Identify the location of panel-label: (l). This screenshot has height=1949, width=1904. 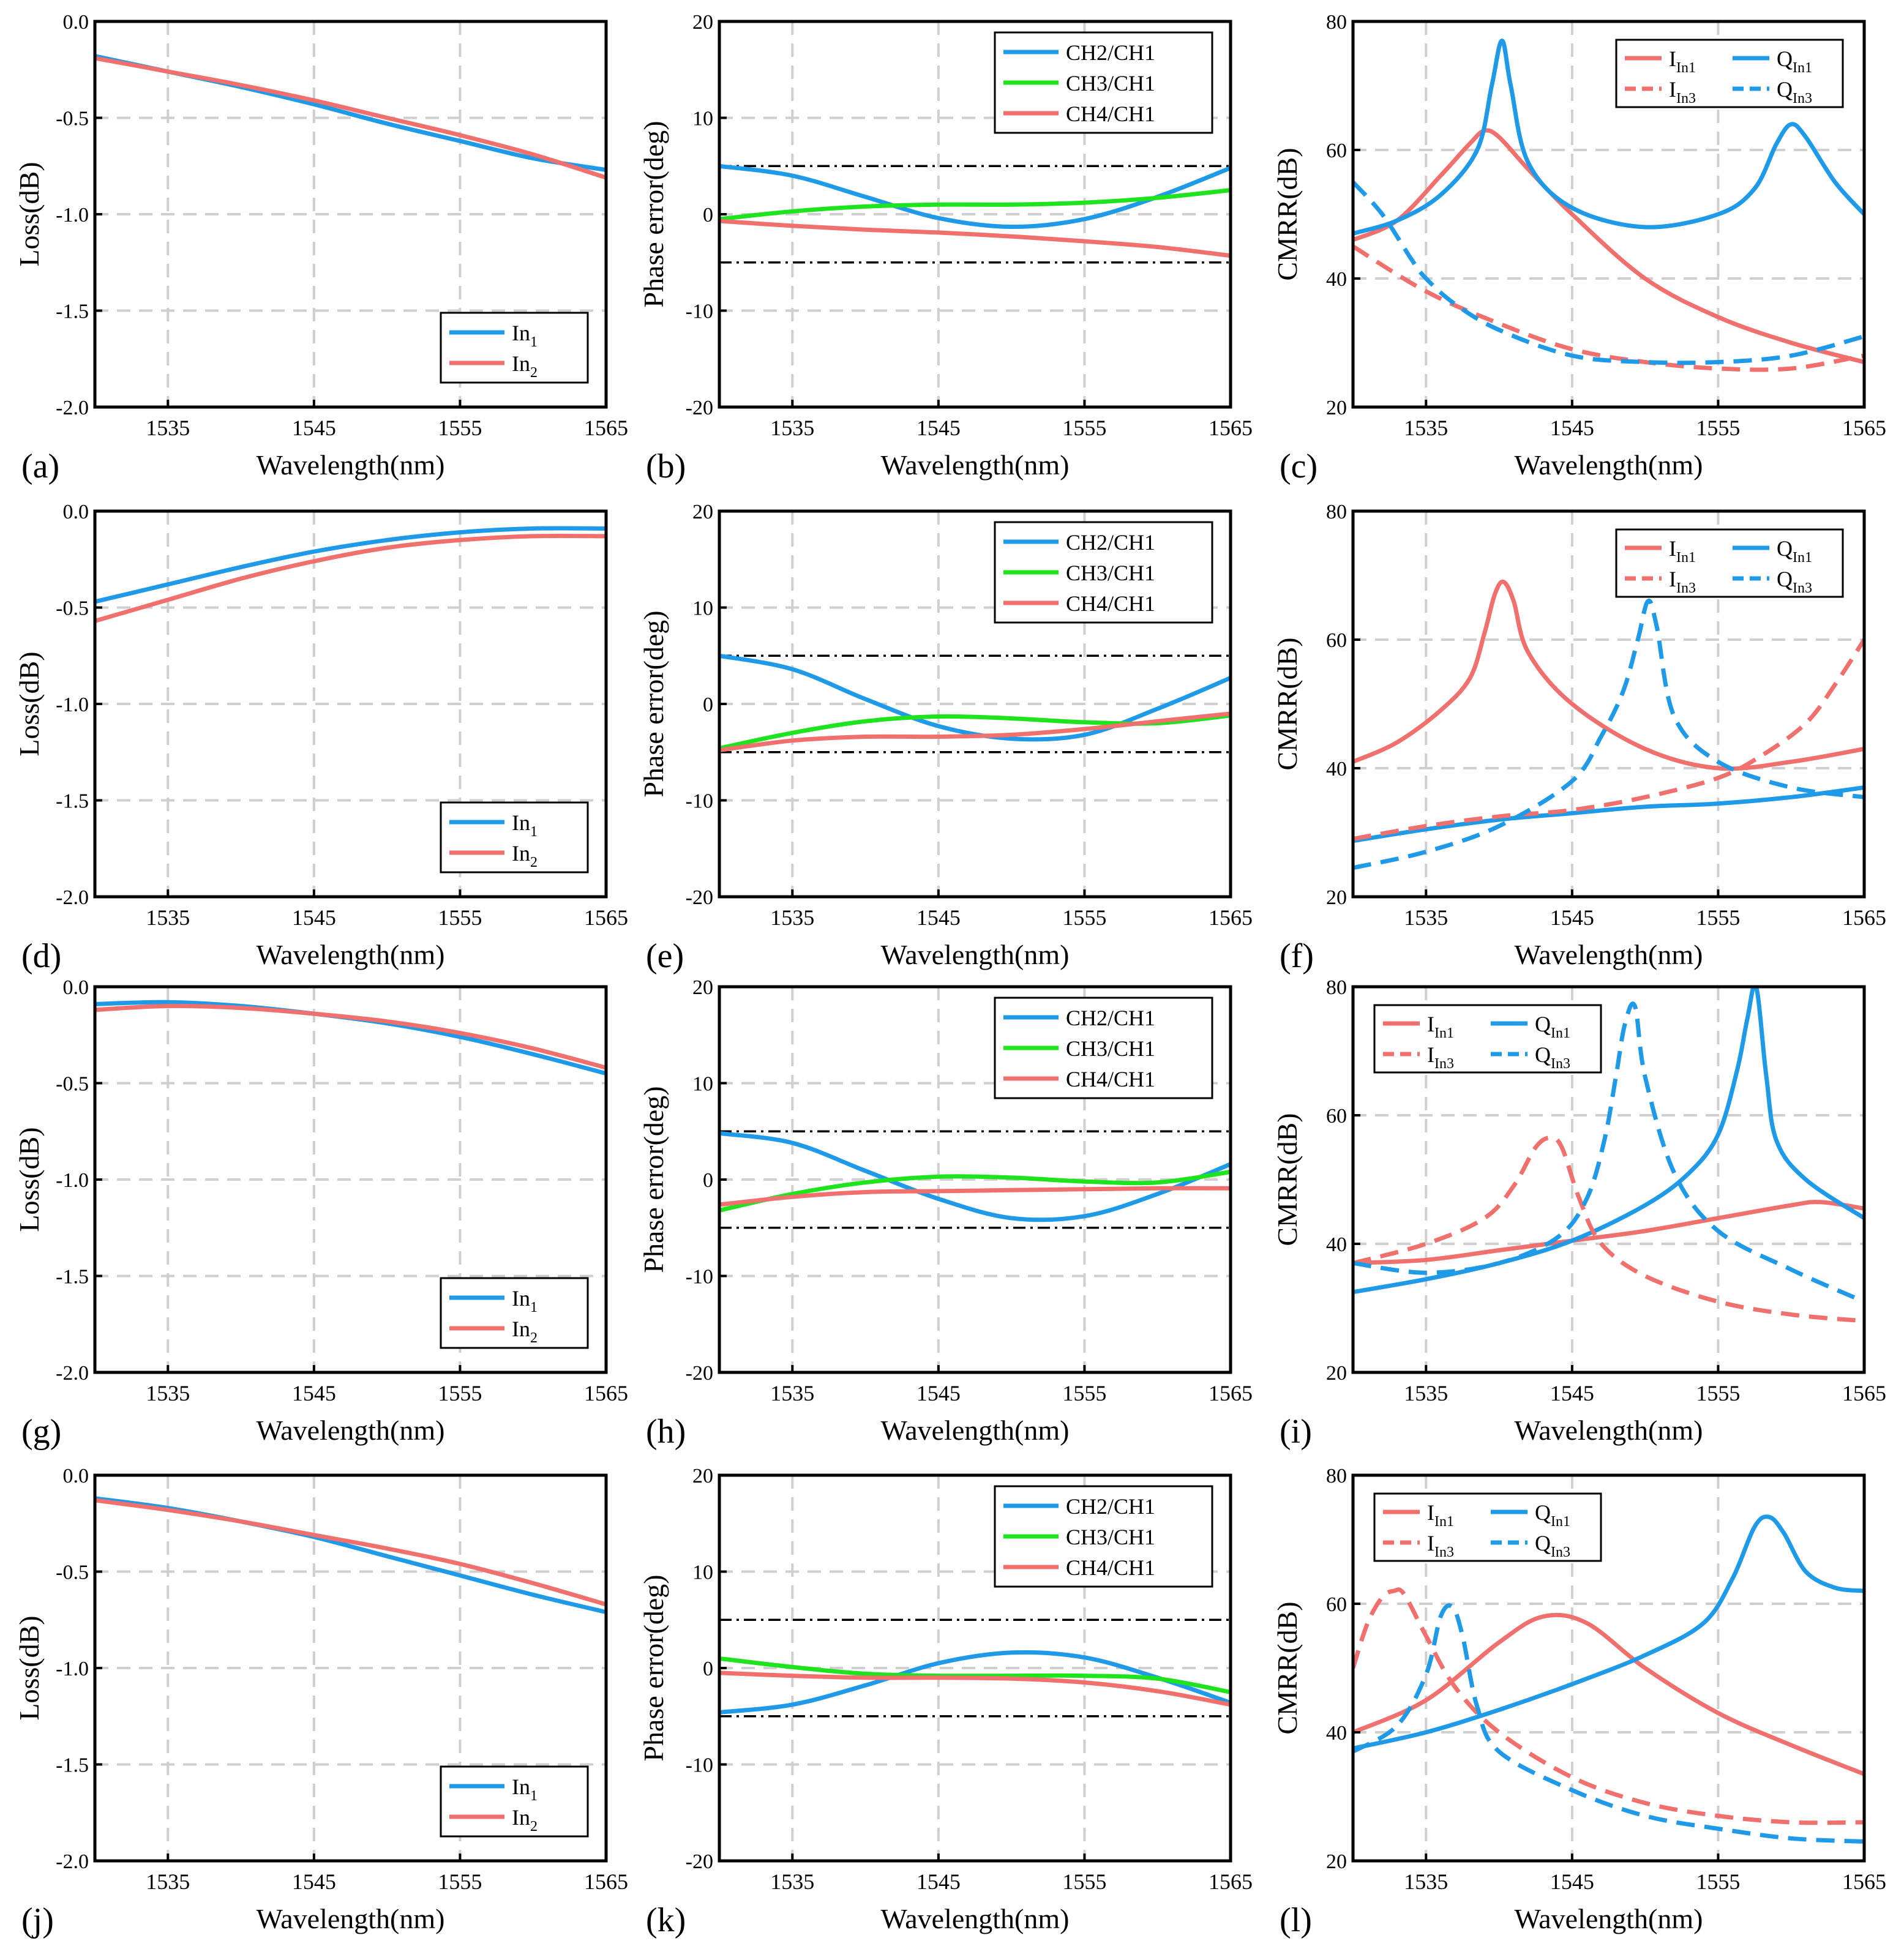
(1296, 1920).